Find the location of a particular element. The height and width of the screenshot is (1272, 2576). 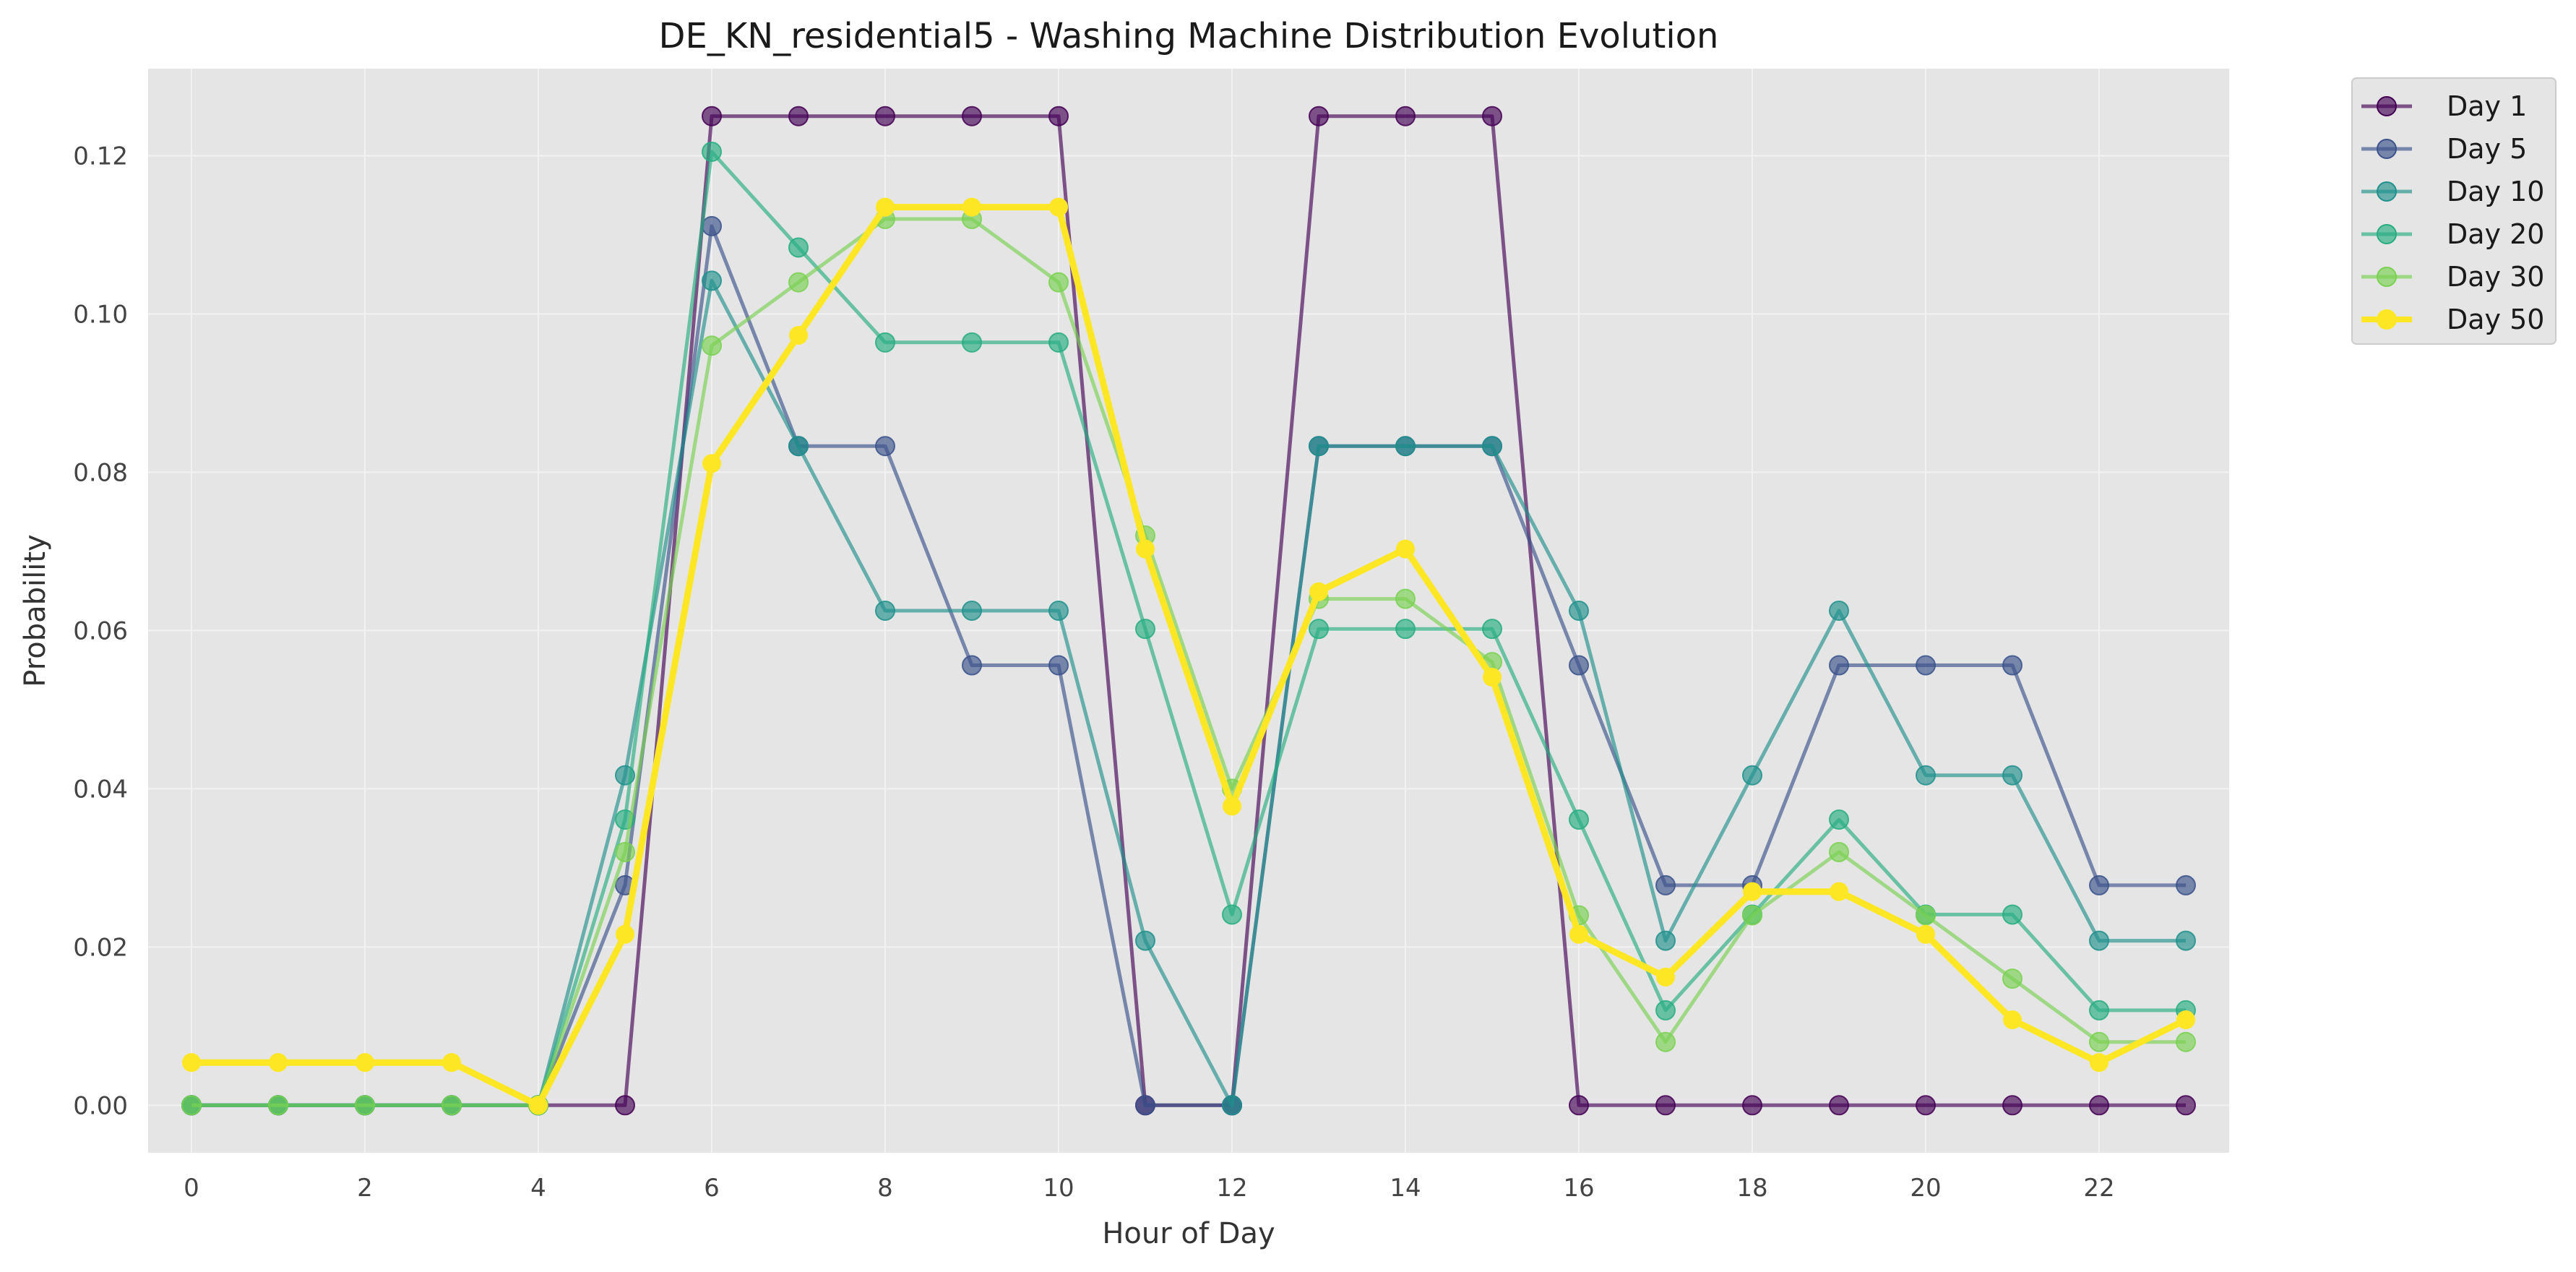

x-tick-label: 8 is located at coordinates (885, 1188).